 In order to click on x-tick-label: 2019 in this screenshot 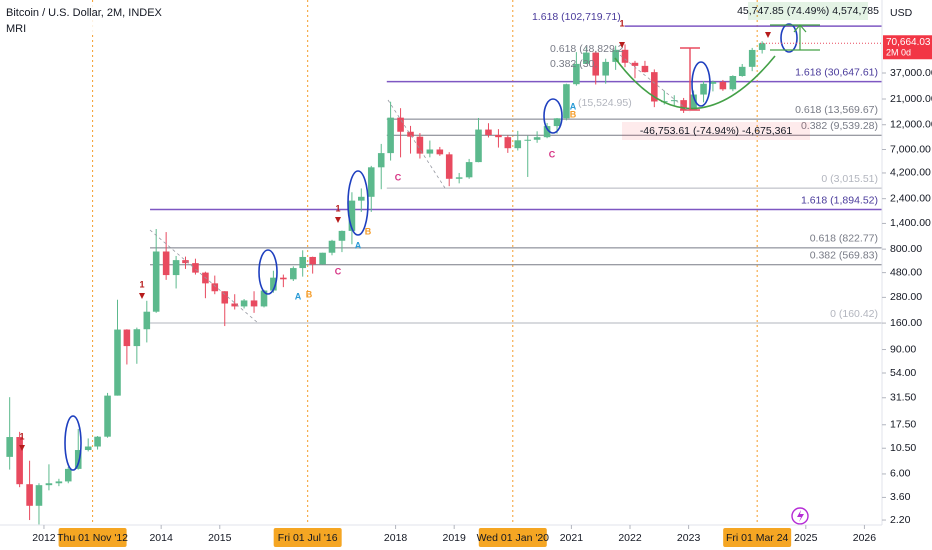, I will do `click(455, 538)`.